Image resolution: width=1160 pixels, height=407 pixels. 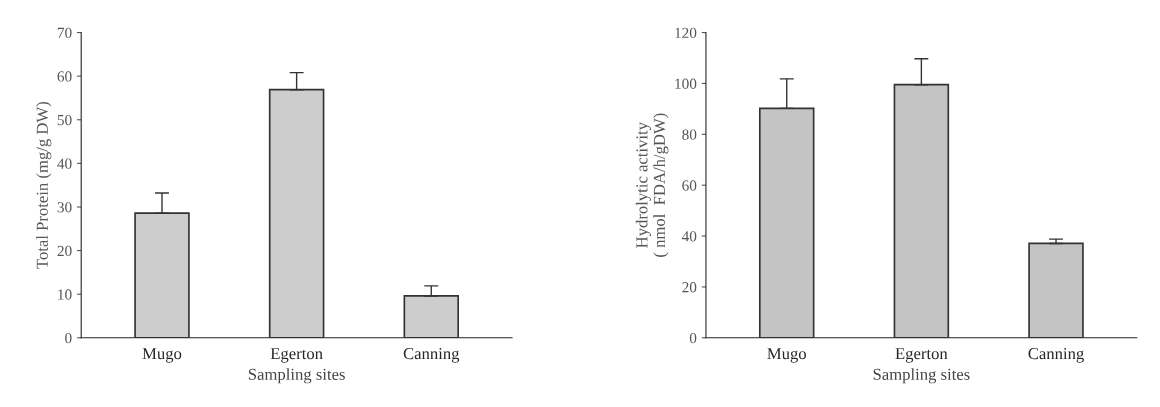 What do you see at coordinates (64, 120) in the screenshot?
I see `y-tick-label: 50` at bounding box center [64, 120].